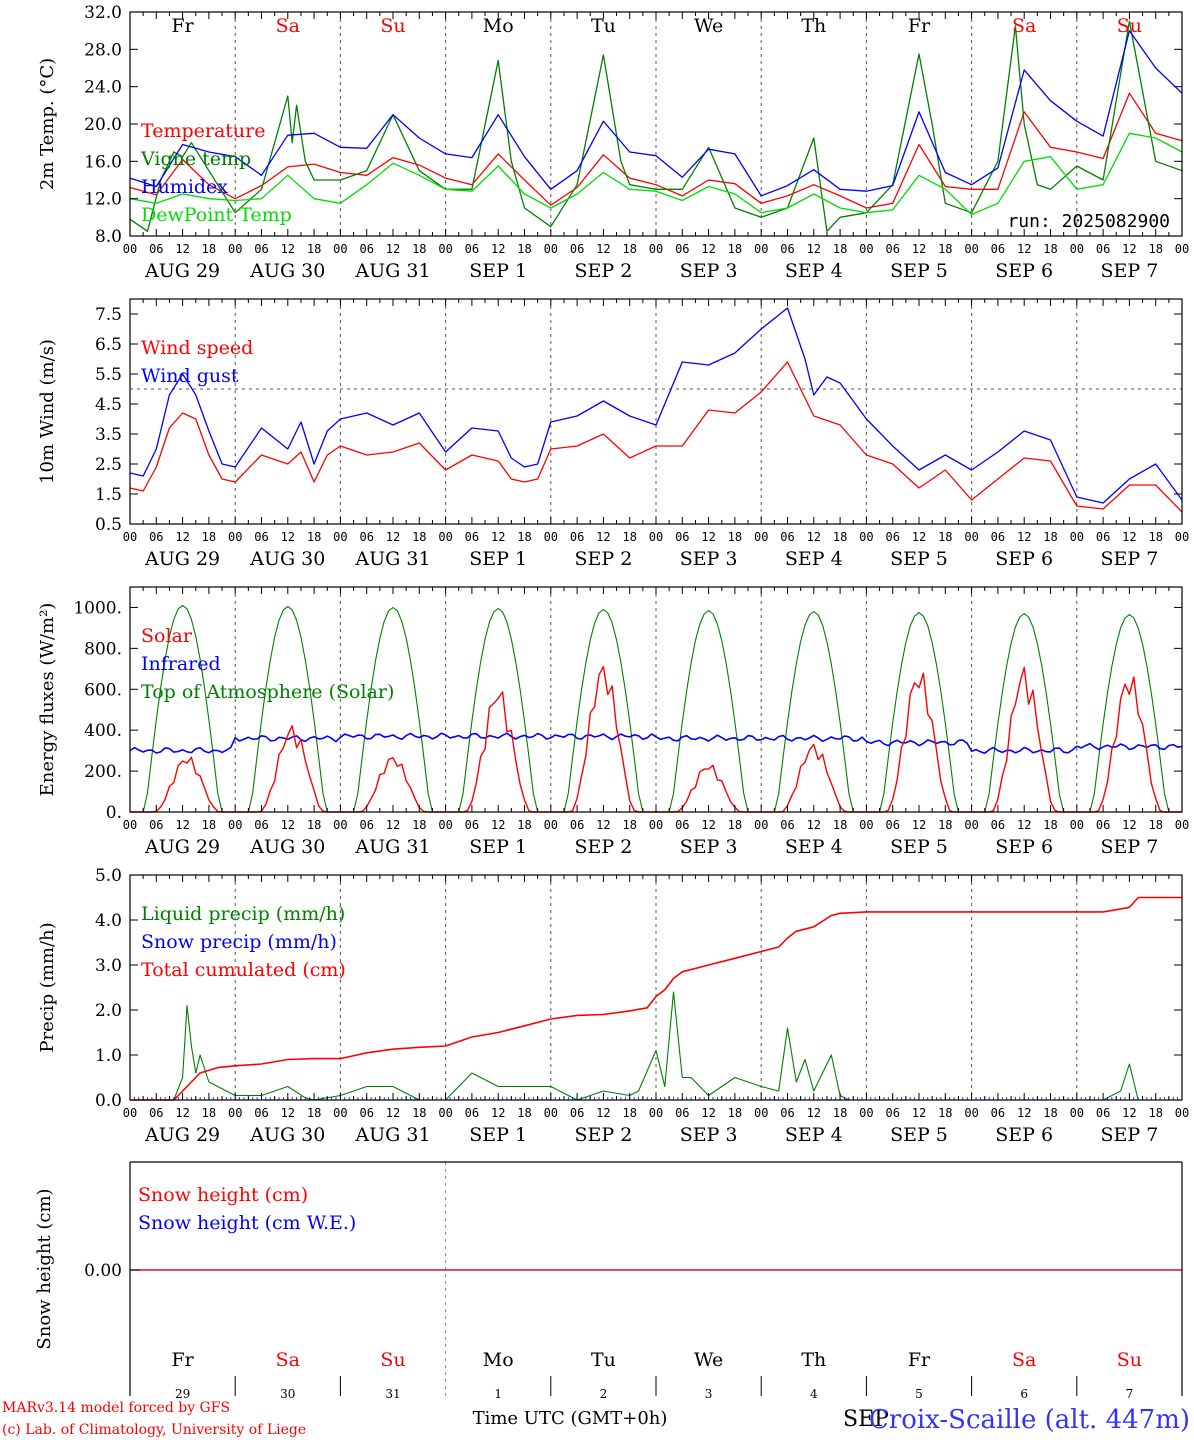  Describe the element at coordinates (1130, 1394) in the screenshot. I see `day-number-label: 7` at that location.